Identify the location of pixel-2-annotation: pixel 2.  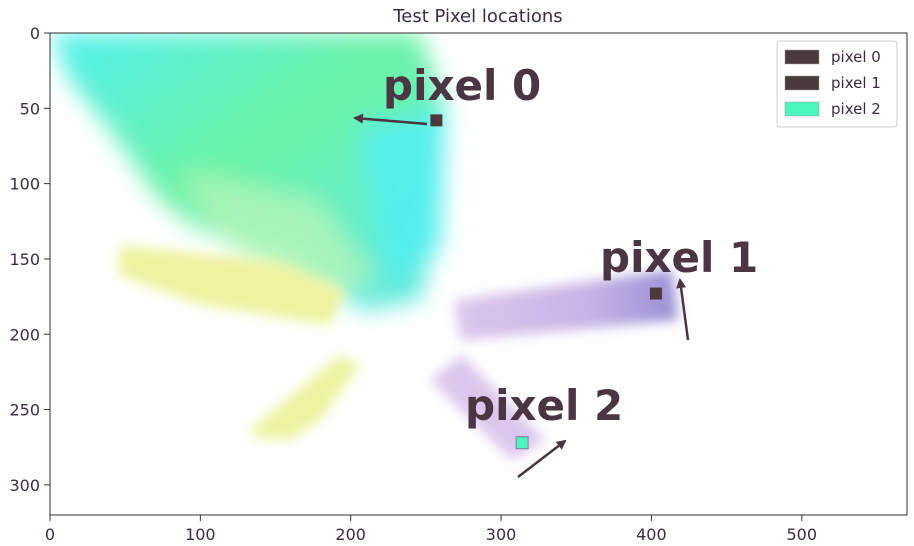
(544, 405).